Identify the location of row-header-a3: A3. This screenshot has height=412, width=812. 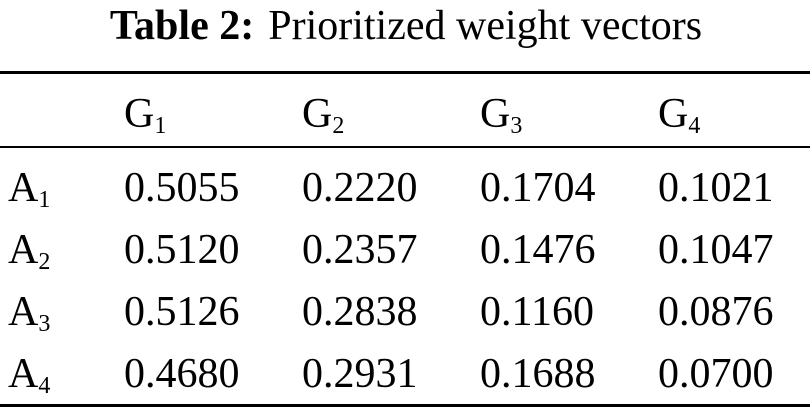
(29, 313).